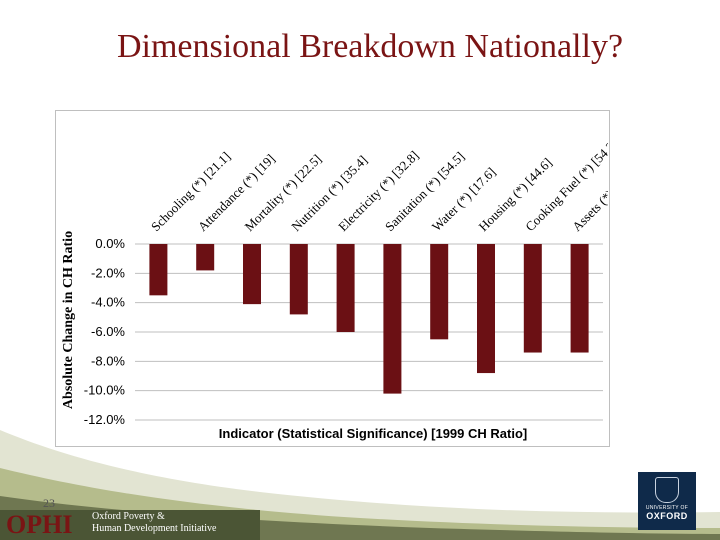  Describe the element at coordinates (108, 272) in the screenshot. I see `y-tick-label: -2.0%` at that location.